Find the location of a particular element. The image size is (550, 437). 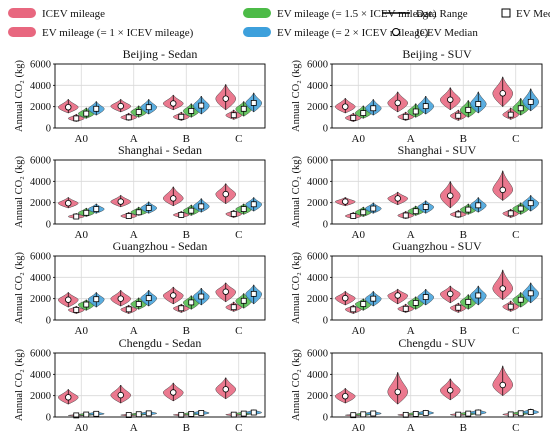

panel-title: Beijing - Sedan is located at coordinates (160, 54).